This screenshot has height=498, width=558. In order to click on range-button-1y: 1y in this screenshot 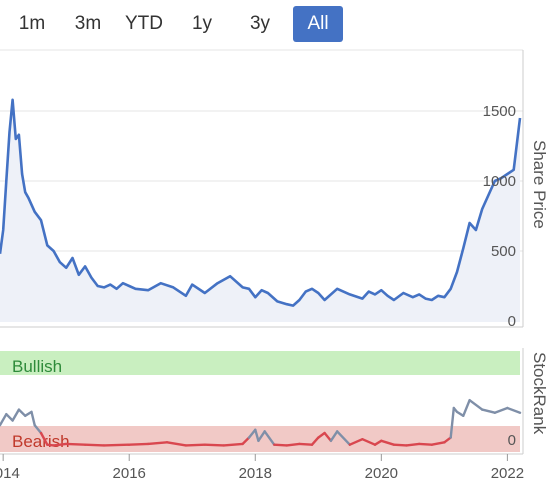, I will do `click(202, 23)`.